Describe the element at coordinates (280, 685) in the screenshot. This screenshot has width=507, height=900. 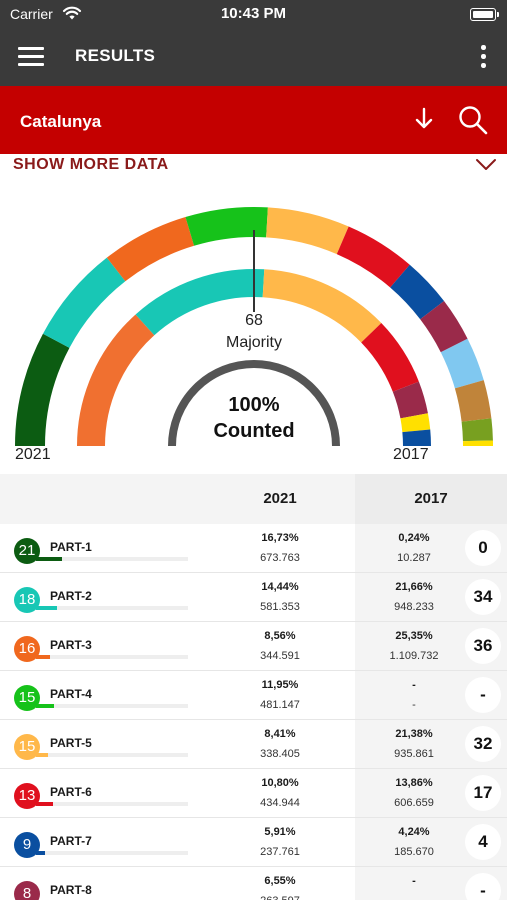
I see `percent-2021: 11,95%` at that location.